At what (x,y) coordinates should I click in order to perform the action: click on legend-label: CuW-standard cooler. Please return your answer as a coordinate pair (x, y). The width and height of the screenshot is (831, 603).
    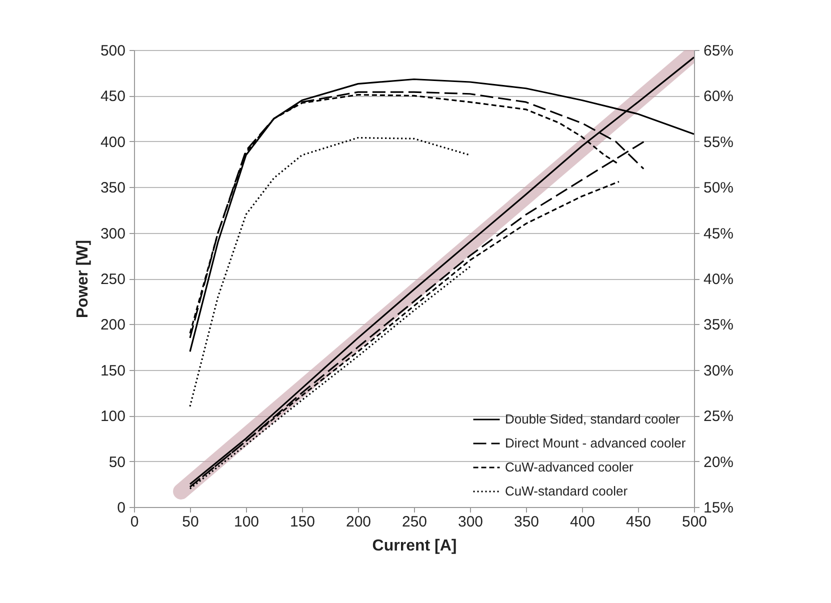
    Looking at the image, I should click on (566, 491).